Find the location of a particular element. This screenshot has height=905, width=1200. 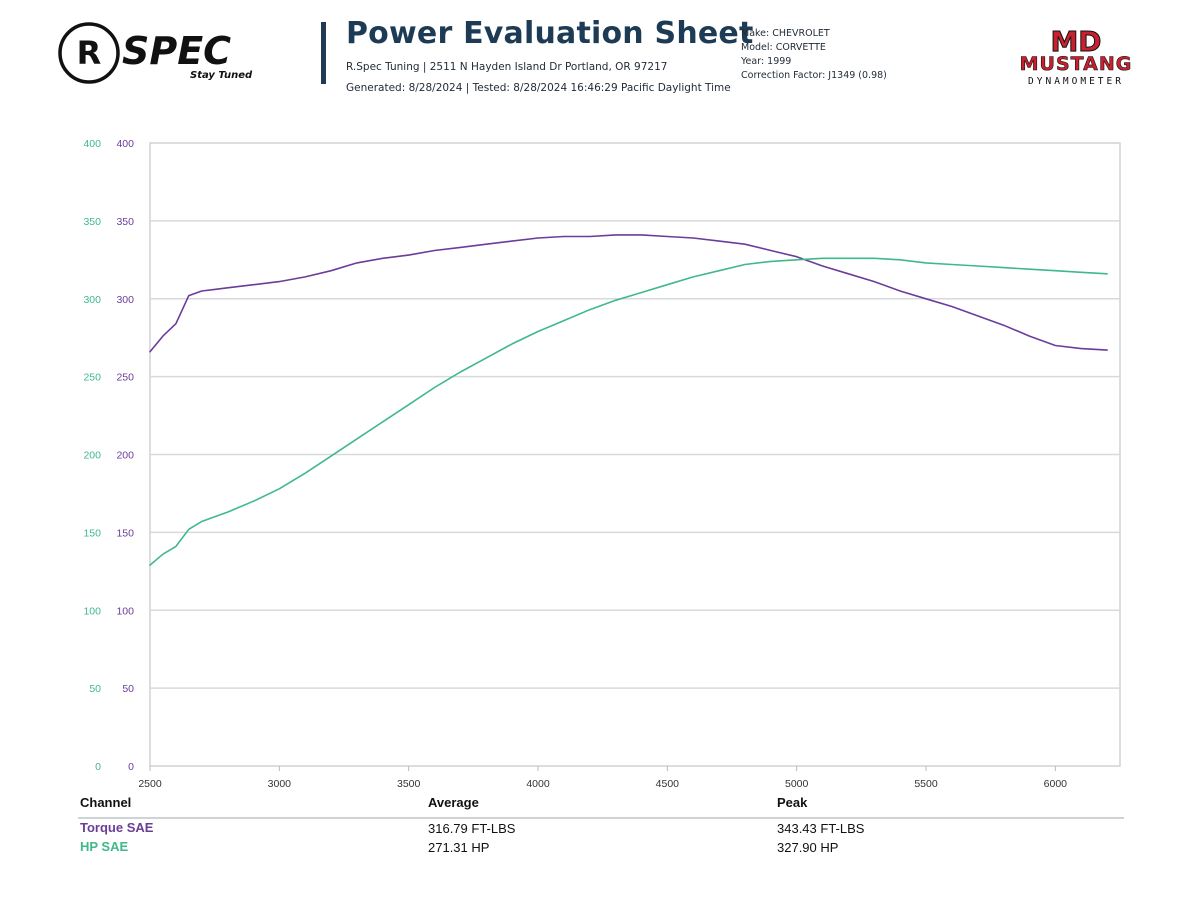

x-tick-label: 2500 is located at coordinates (150, 784).